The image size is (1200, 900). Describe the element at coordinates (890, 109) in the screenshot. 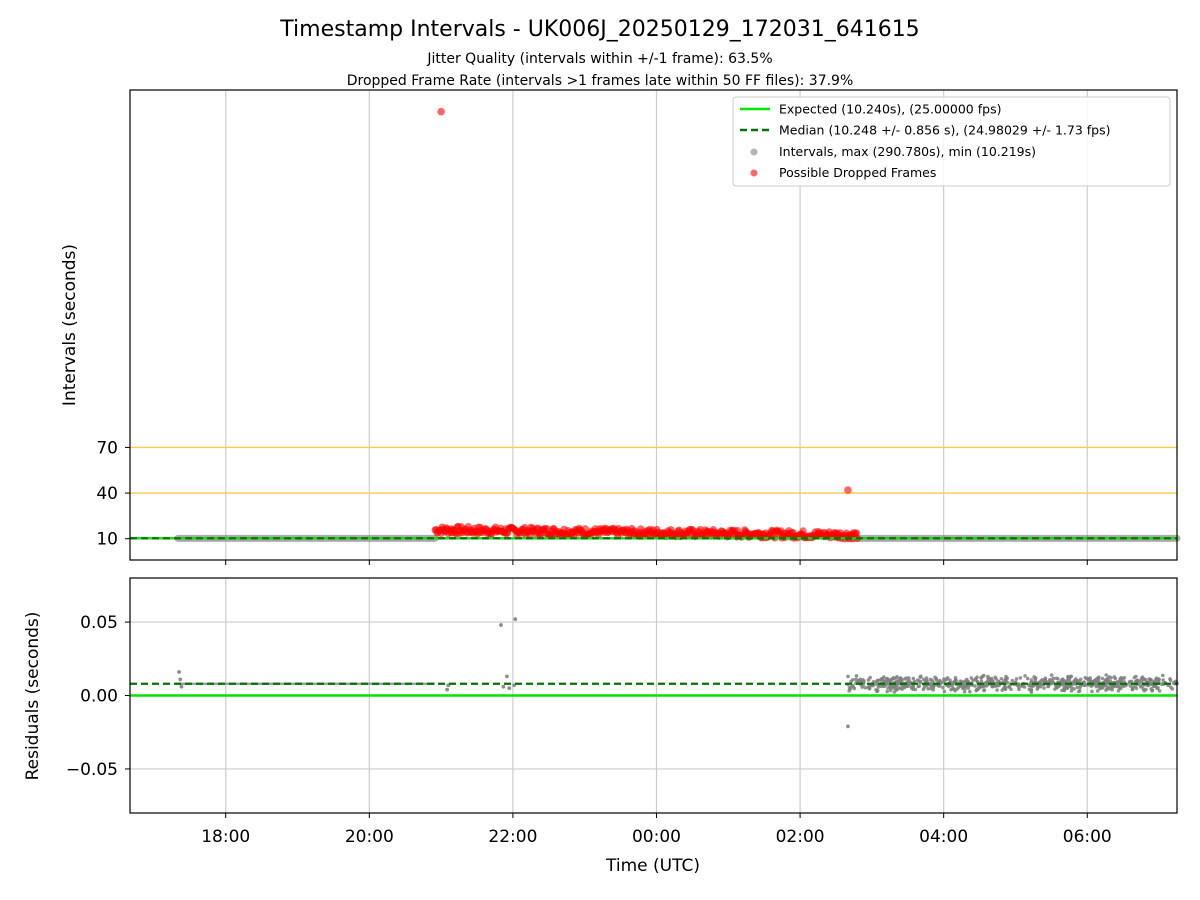

I see `legend-expected-label: Expected (10.240s), (25.00000 fps)` at that location.